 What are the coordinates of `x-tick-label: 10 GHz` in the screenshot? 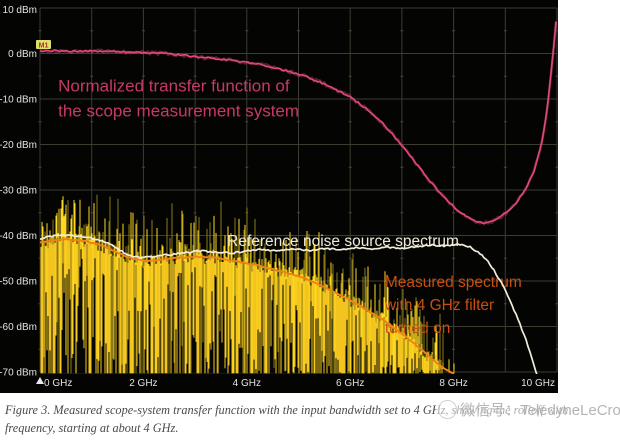 It's located at (538, 383).